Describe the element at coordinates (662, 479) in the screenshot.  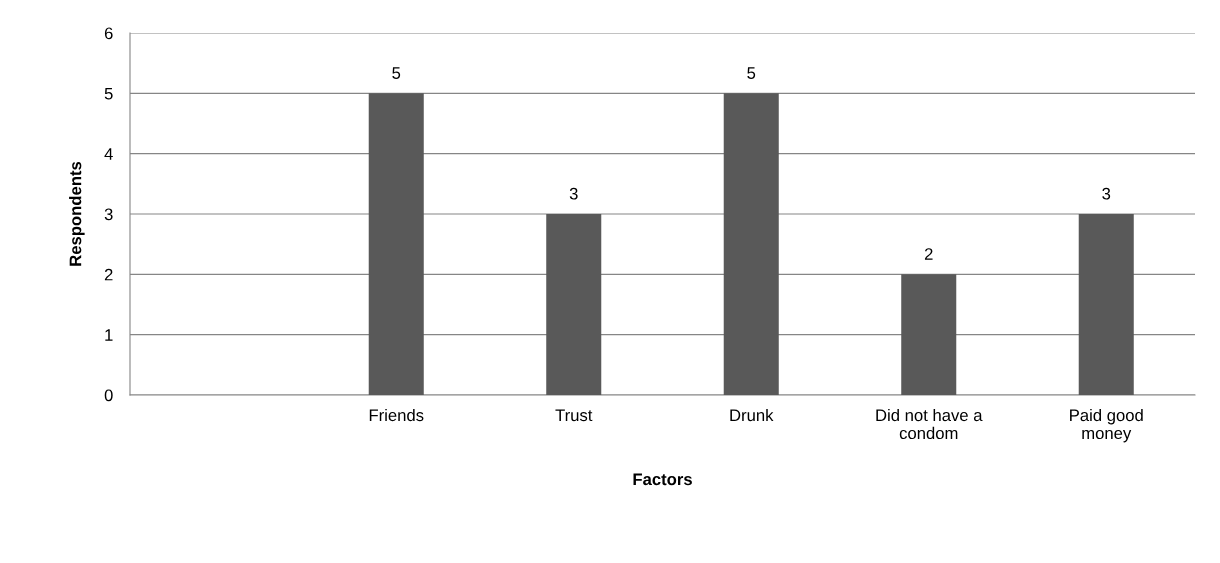
I see `x-axis-title: Factors` at that location.